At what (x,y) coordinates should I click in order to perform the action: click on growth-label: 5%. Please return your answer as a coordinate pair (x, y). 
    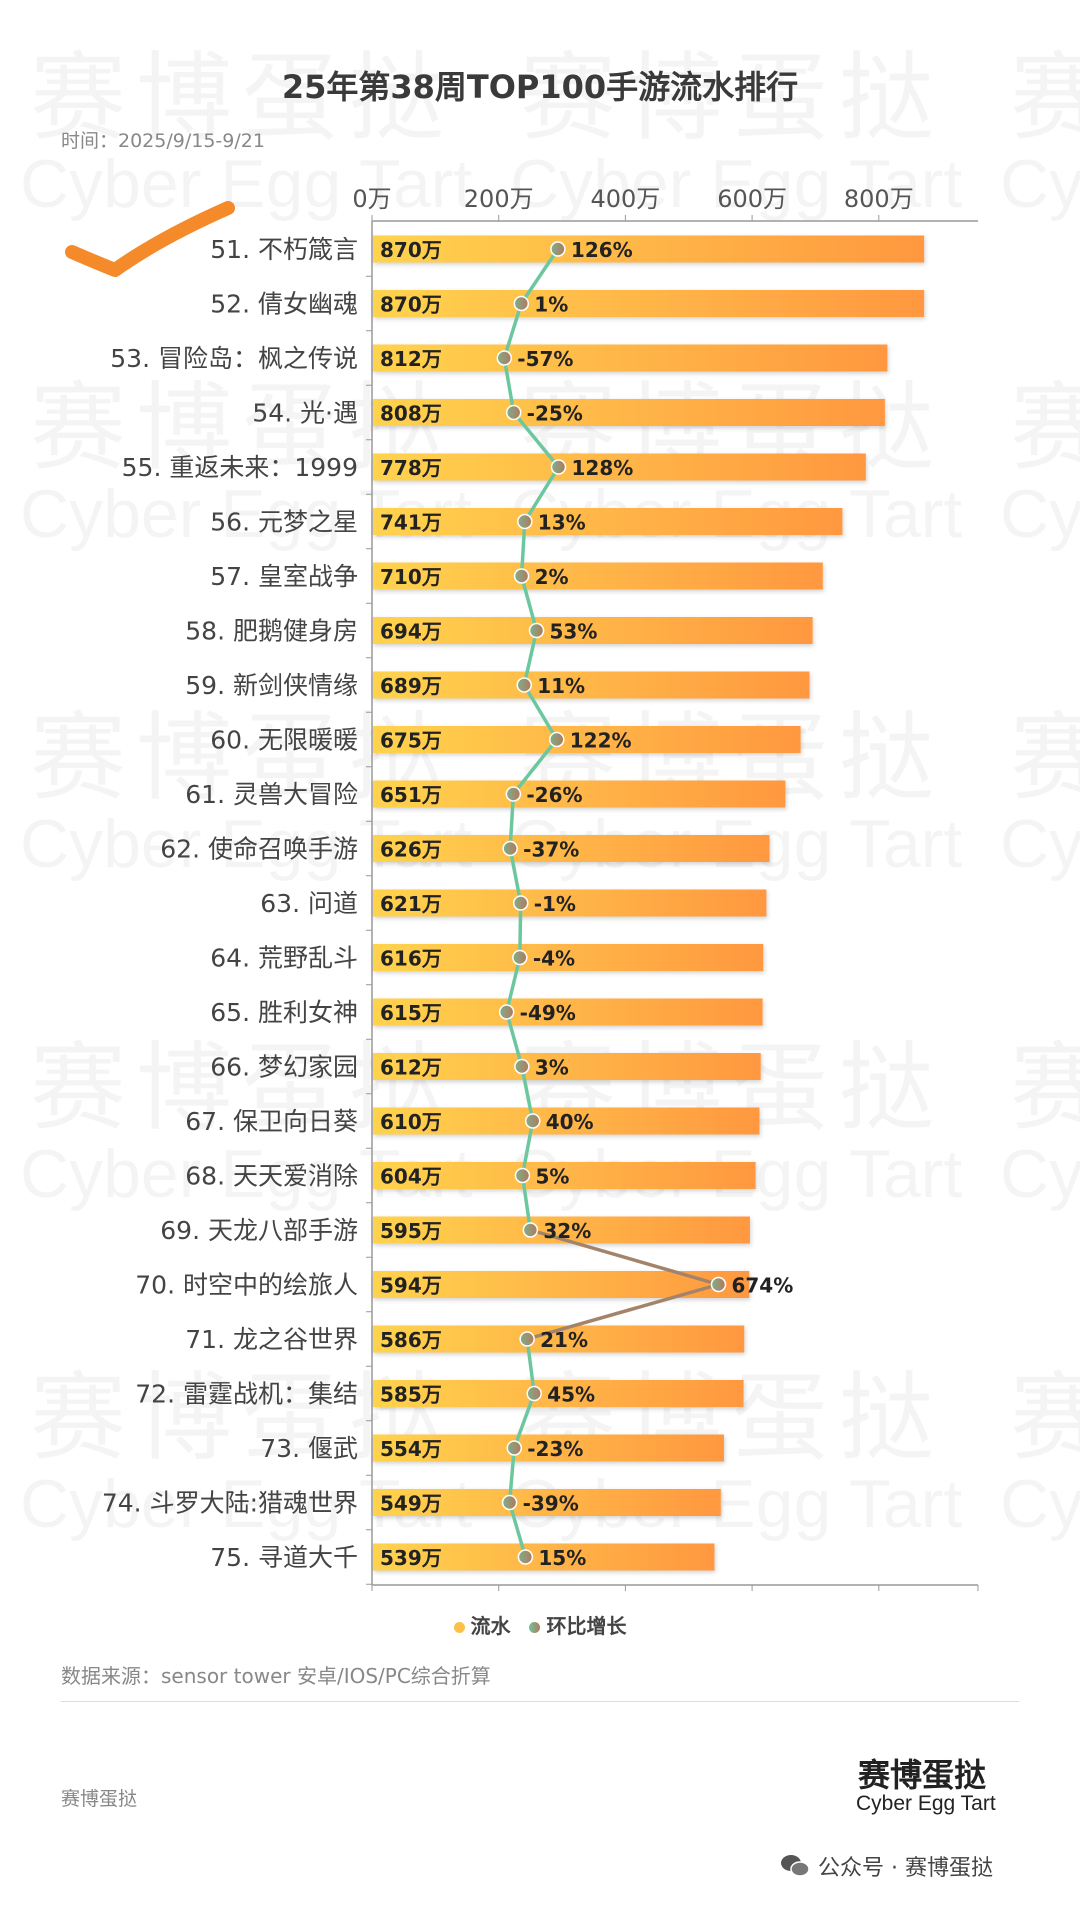
    Looking at the image, I should click on (552, 1177).